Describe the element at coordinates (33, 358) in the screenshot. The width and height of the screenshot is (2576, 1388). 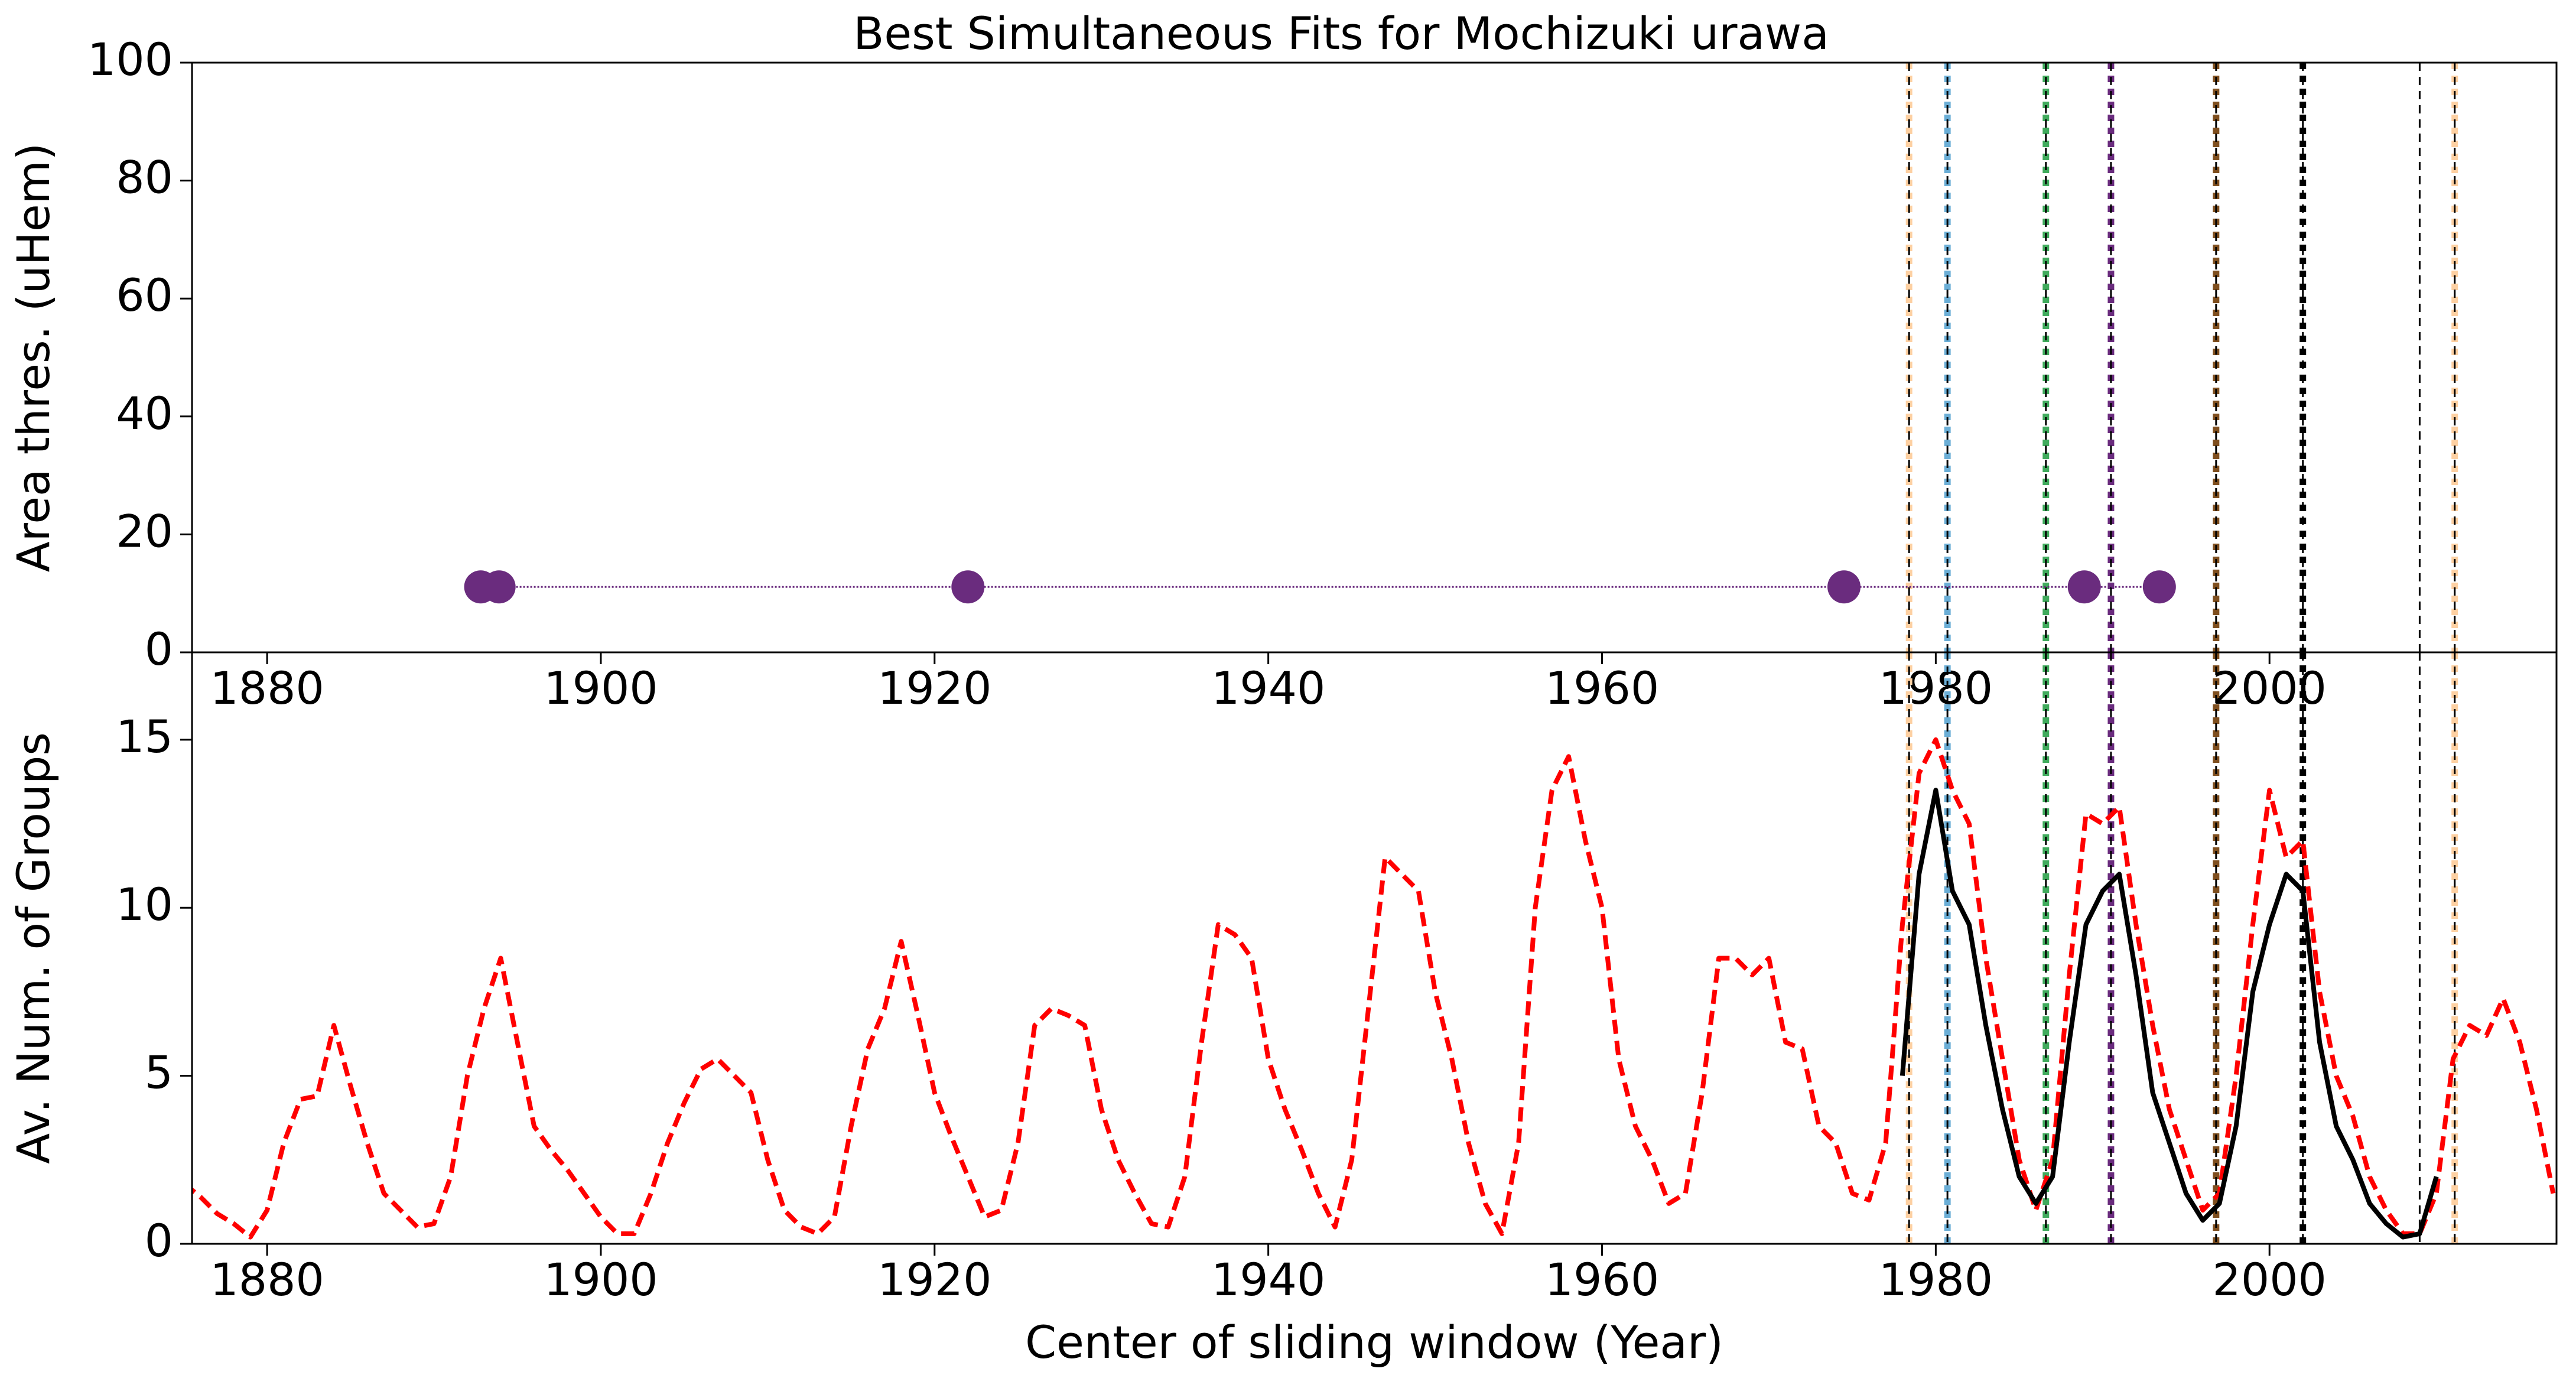
I see `y-axis-label: Area thres. (uHem)` at that location.